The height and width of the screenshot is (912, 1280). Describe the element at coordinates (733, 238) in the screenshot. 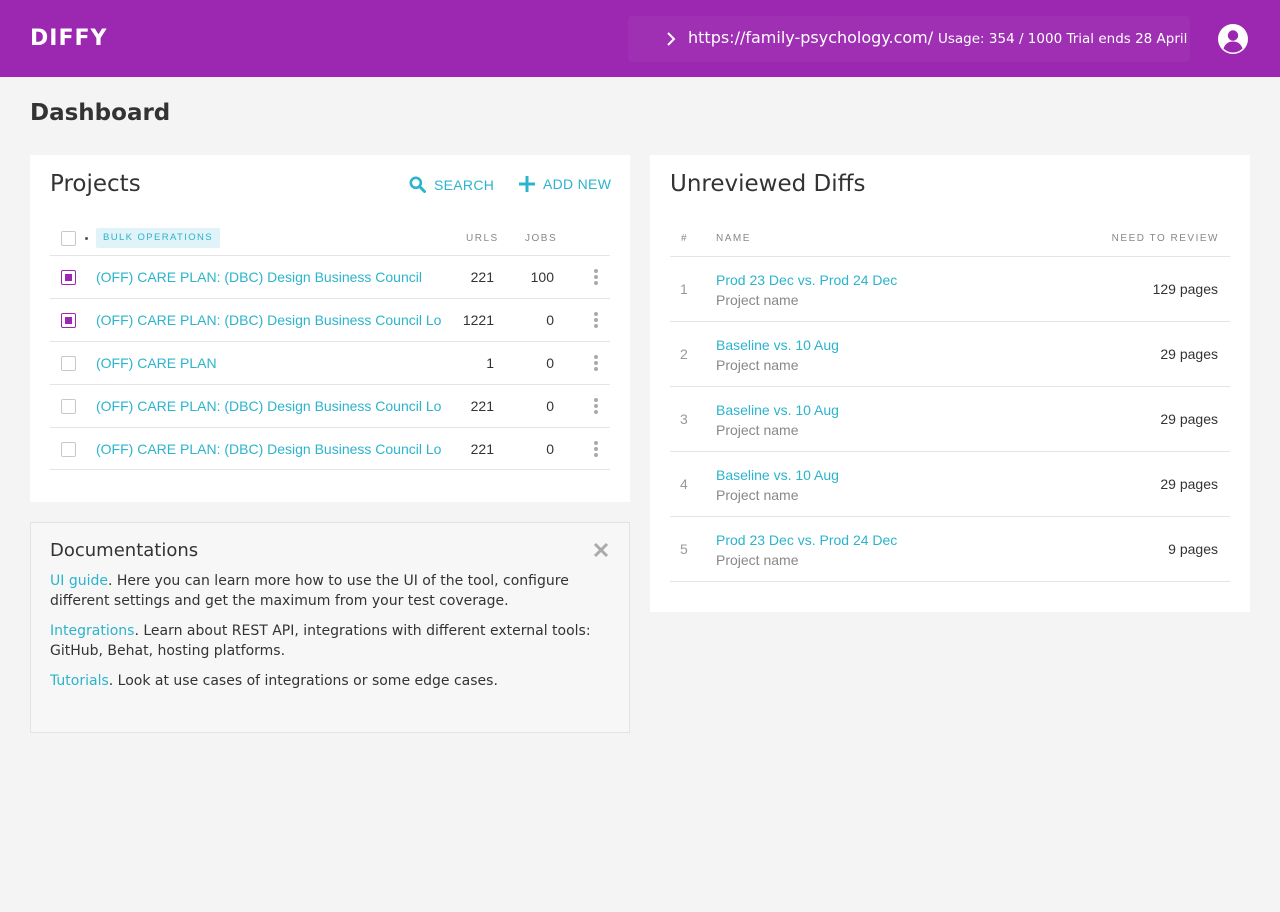

I see `column-header-name: NAME` at that location.